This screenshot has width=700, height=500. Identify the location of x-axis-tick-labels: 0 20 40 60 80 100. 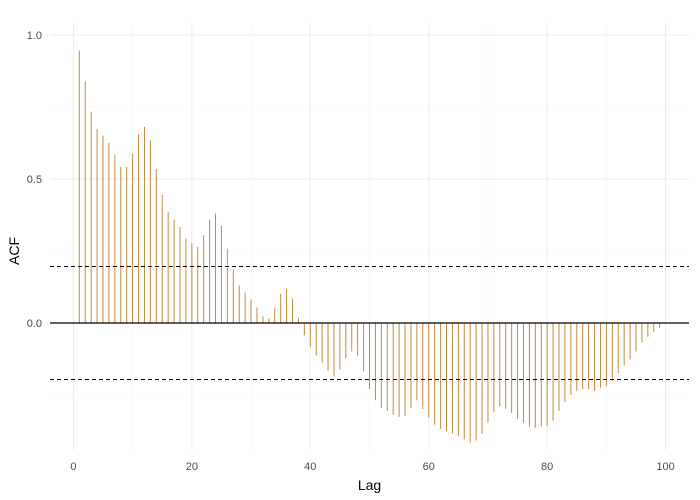
(372, 467).